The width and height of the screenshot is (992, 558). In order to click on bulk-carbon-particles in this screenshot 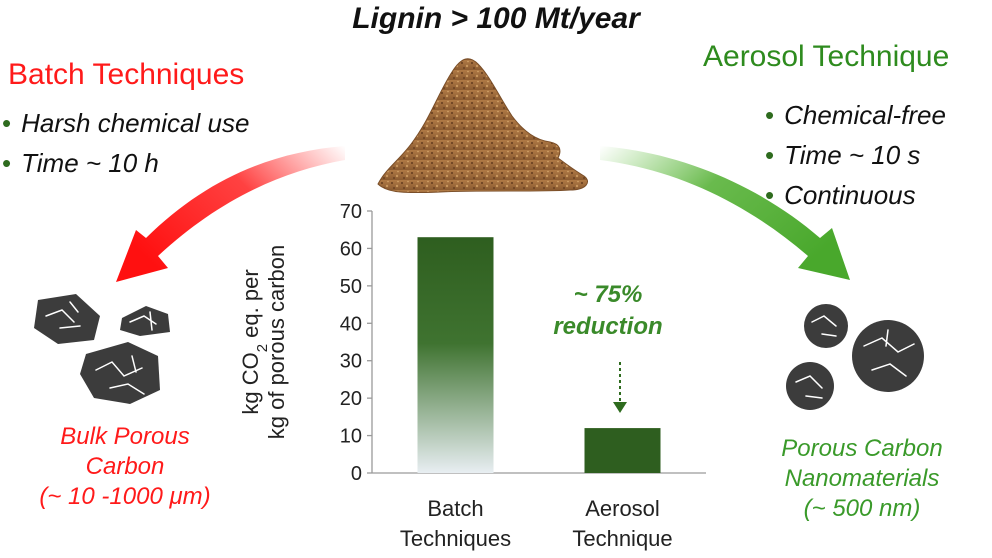, I will do `click(102, 349)`.